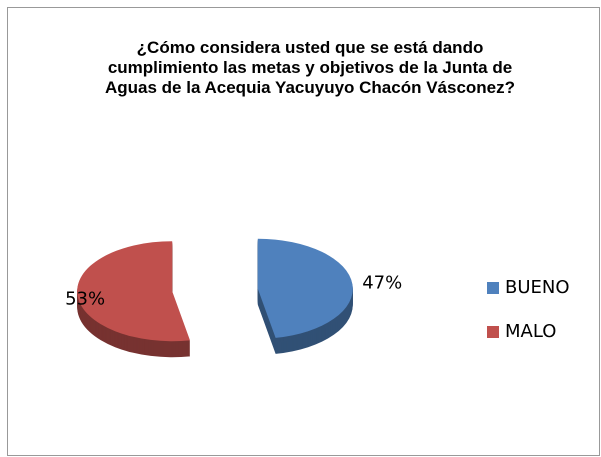  Describe the element at coordinates (537, 287) in the screenshot. I see `legend-label: BUENO` at that location.